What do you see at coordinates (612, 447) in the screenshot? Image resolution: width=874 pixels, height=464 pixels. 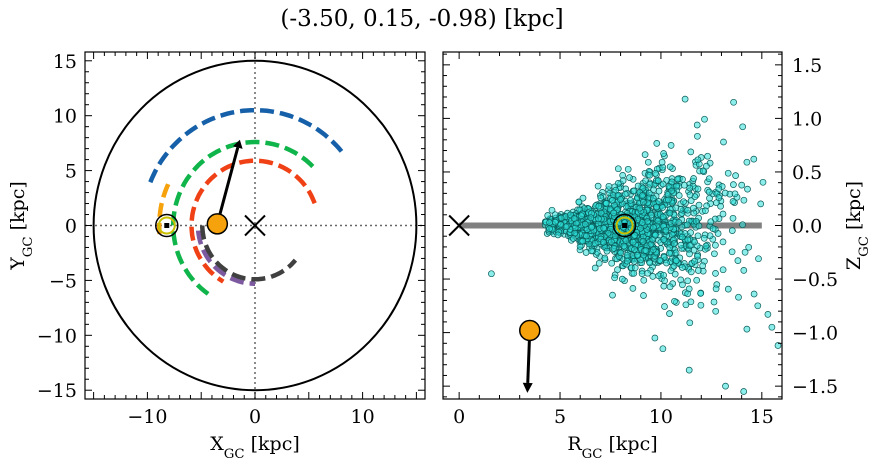 I see `x-axis-label: RGC [kpc]` at bounding box center [612, 447].